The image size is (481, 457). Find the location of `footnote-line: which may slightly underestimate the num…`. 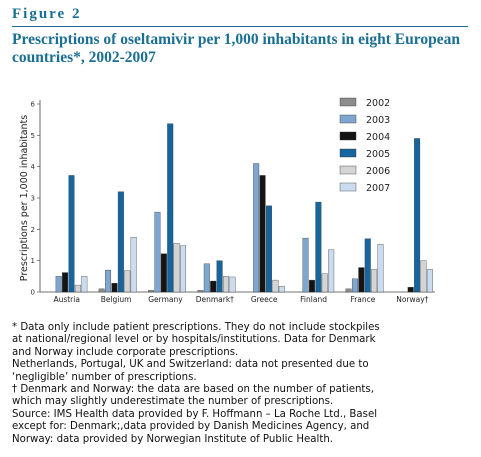

footnote-line: which may slightly underestimate the num… is located at coordinates (173, 402).